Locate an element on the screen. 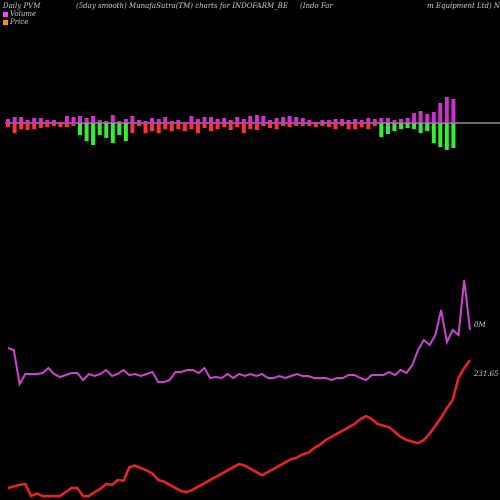 The width and height of the screenshot is (500, 500). price-end-label: 231.65 is located at coordinates (486, 374).